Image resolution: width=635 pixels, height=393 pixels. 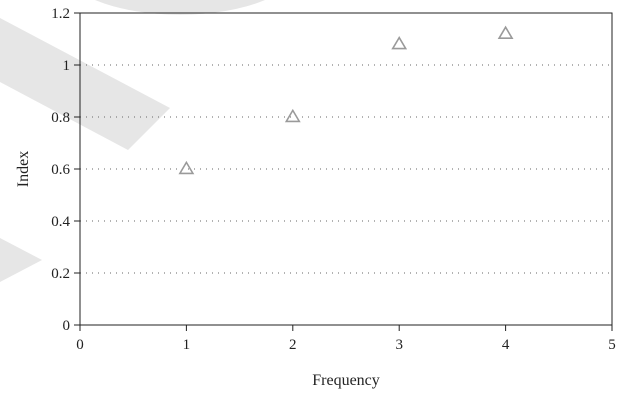 I want to click on x-axis-ticks: 0 1 2 3 4 5, so click(x=346, y=339).